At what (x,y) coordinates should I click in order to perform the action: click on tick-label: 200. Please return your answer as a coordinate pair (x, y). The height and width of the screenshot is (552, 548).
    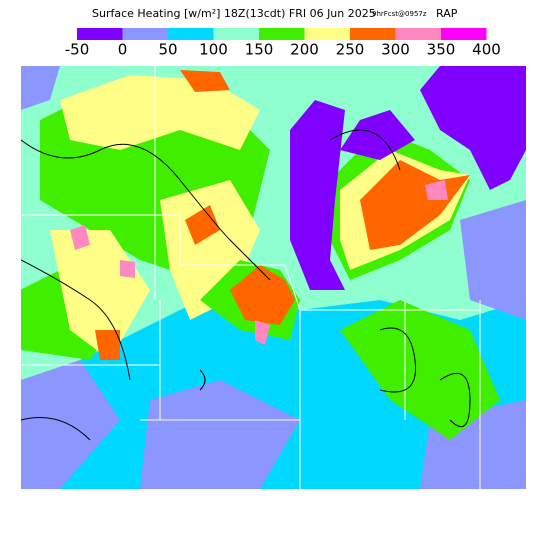
    Looking at the image, I should click on (304, 50).